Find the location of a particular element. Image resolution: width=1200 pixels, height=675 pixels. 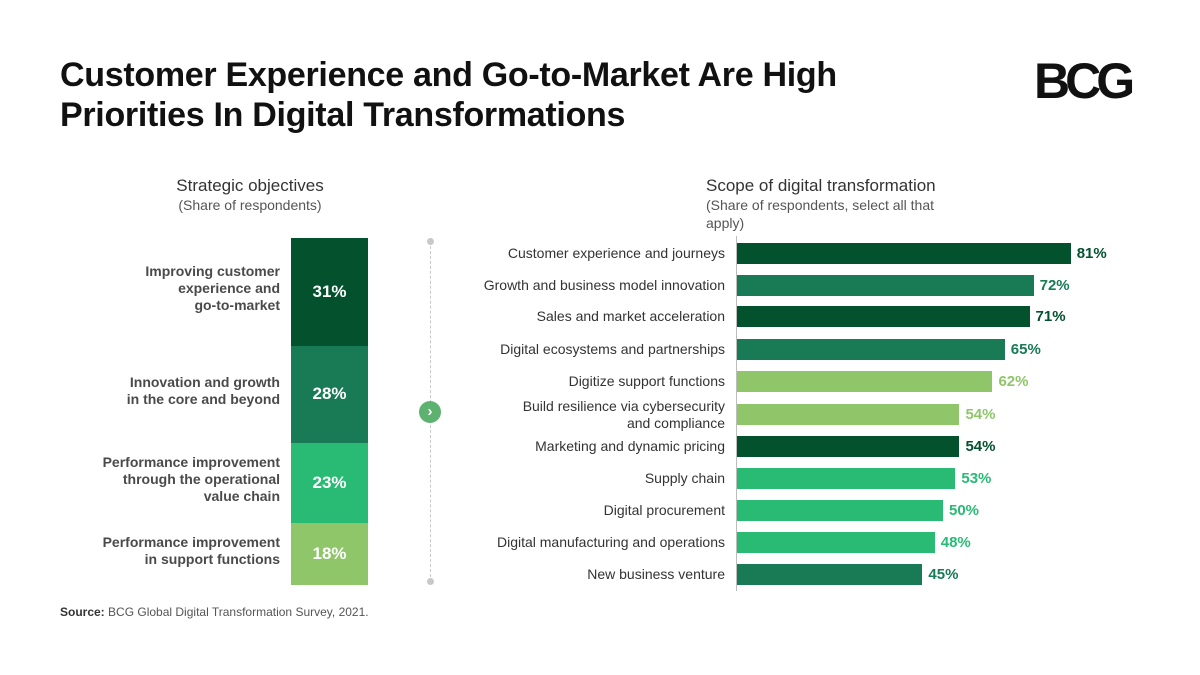

bar-category-label-line: New business venture is located at coordinates (656, 574).